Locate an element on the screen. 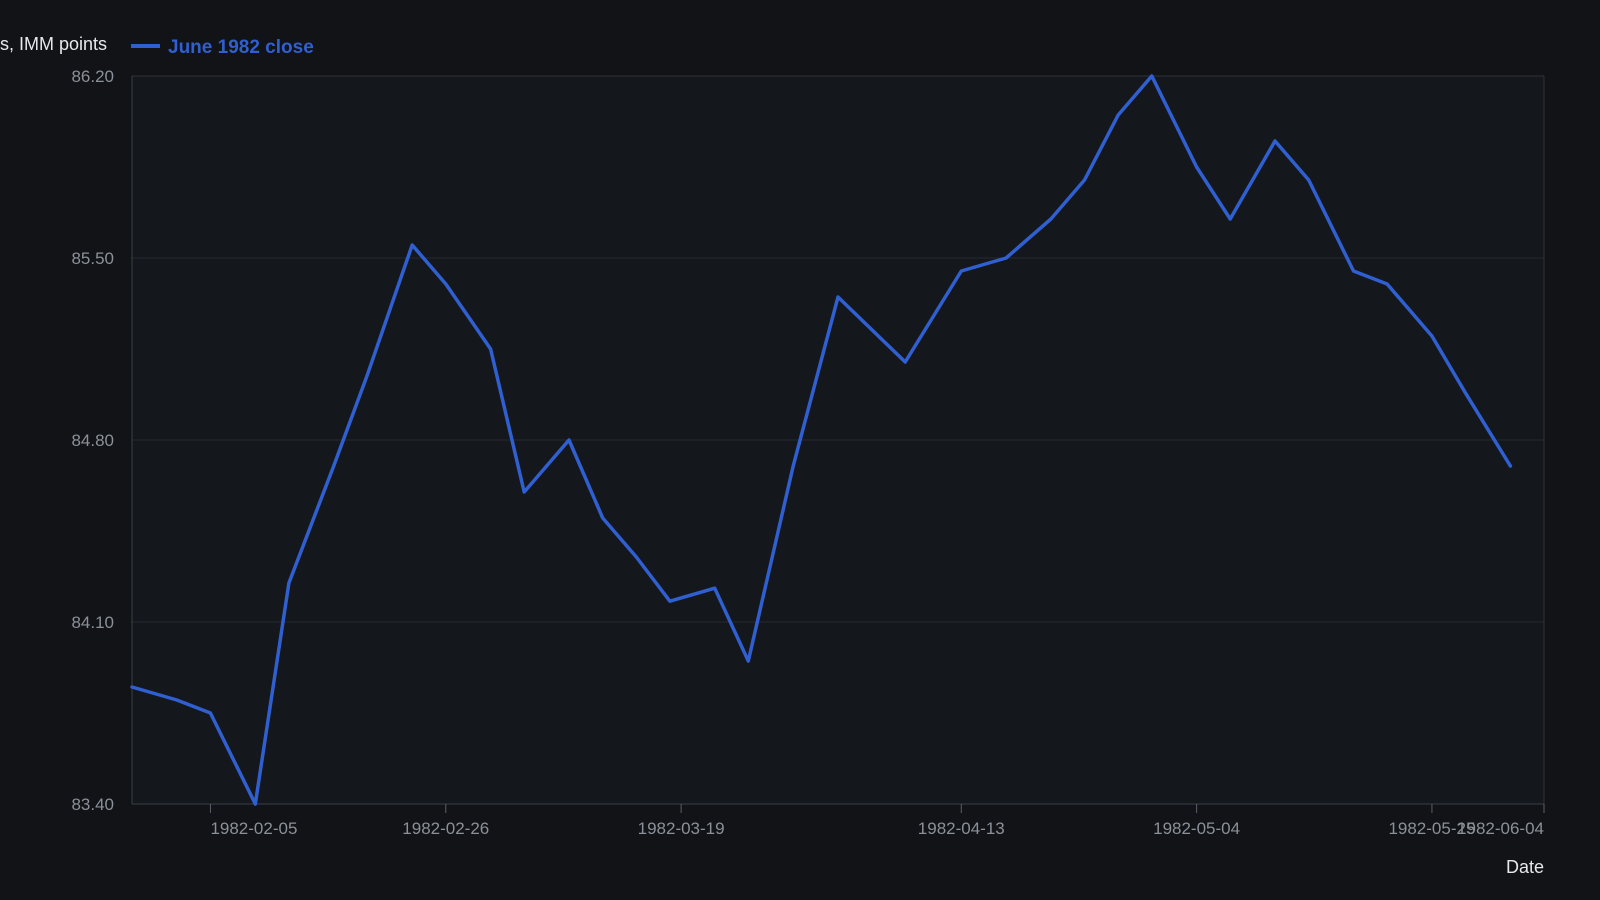  x-tick-label: 1982-03-19 is located at coordinates (681, 828).